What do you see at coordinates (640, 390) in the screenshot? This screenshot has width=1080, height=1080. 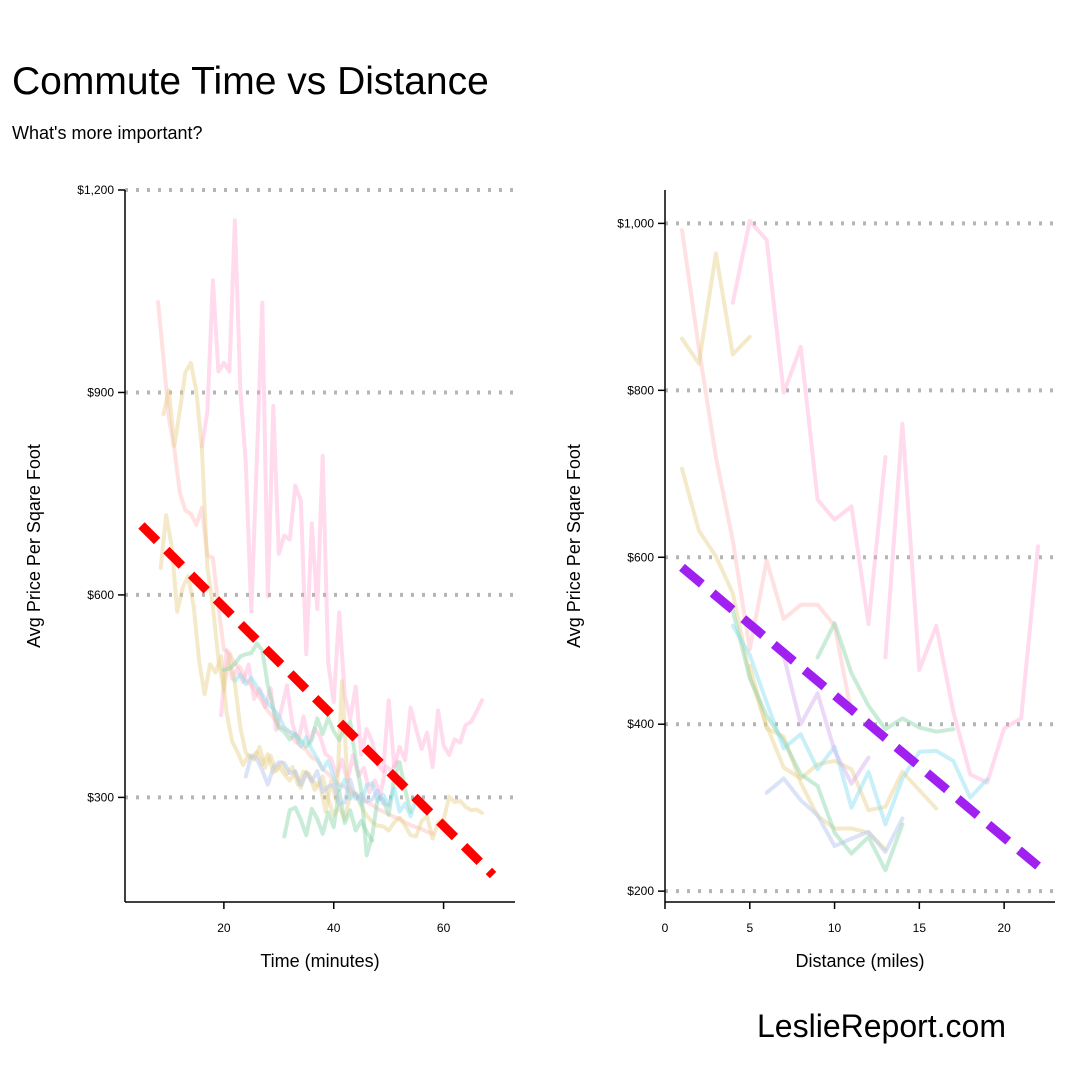 I see `y-tick-label: $800` at bounding box center [640, 390].